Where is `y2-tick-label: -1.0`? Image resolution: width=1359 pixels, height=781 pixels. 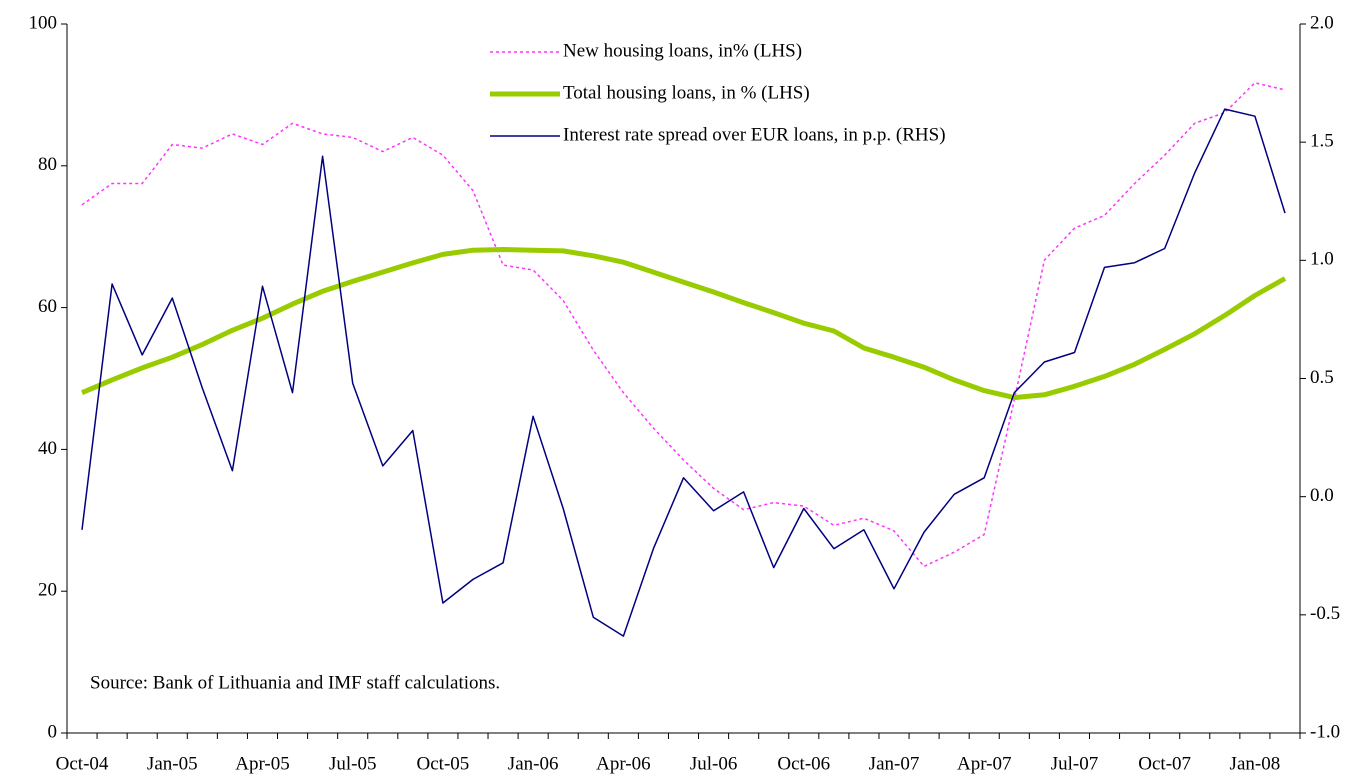 y2-tick-label: -1.0 is located at coordinates (1325, 731).